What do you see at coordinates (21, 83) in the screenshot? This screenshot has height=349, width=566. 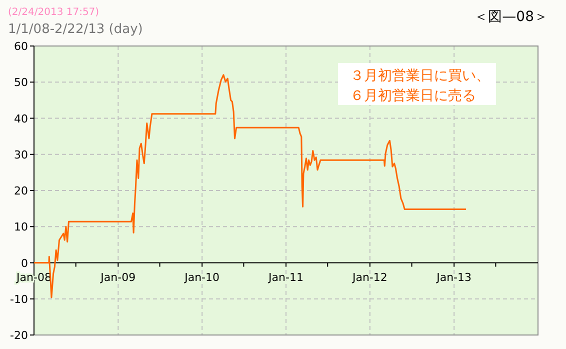 I see `y-tick-label: 50` at bounding box center [21, 83].